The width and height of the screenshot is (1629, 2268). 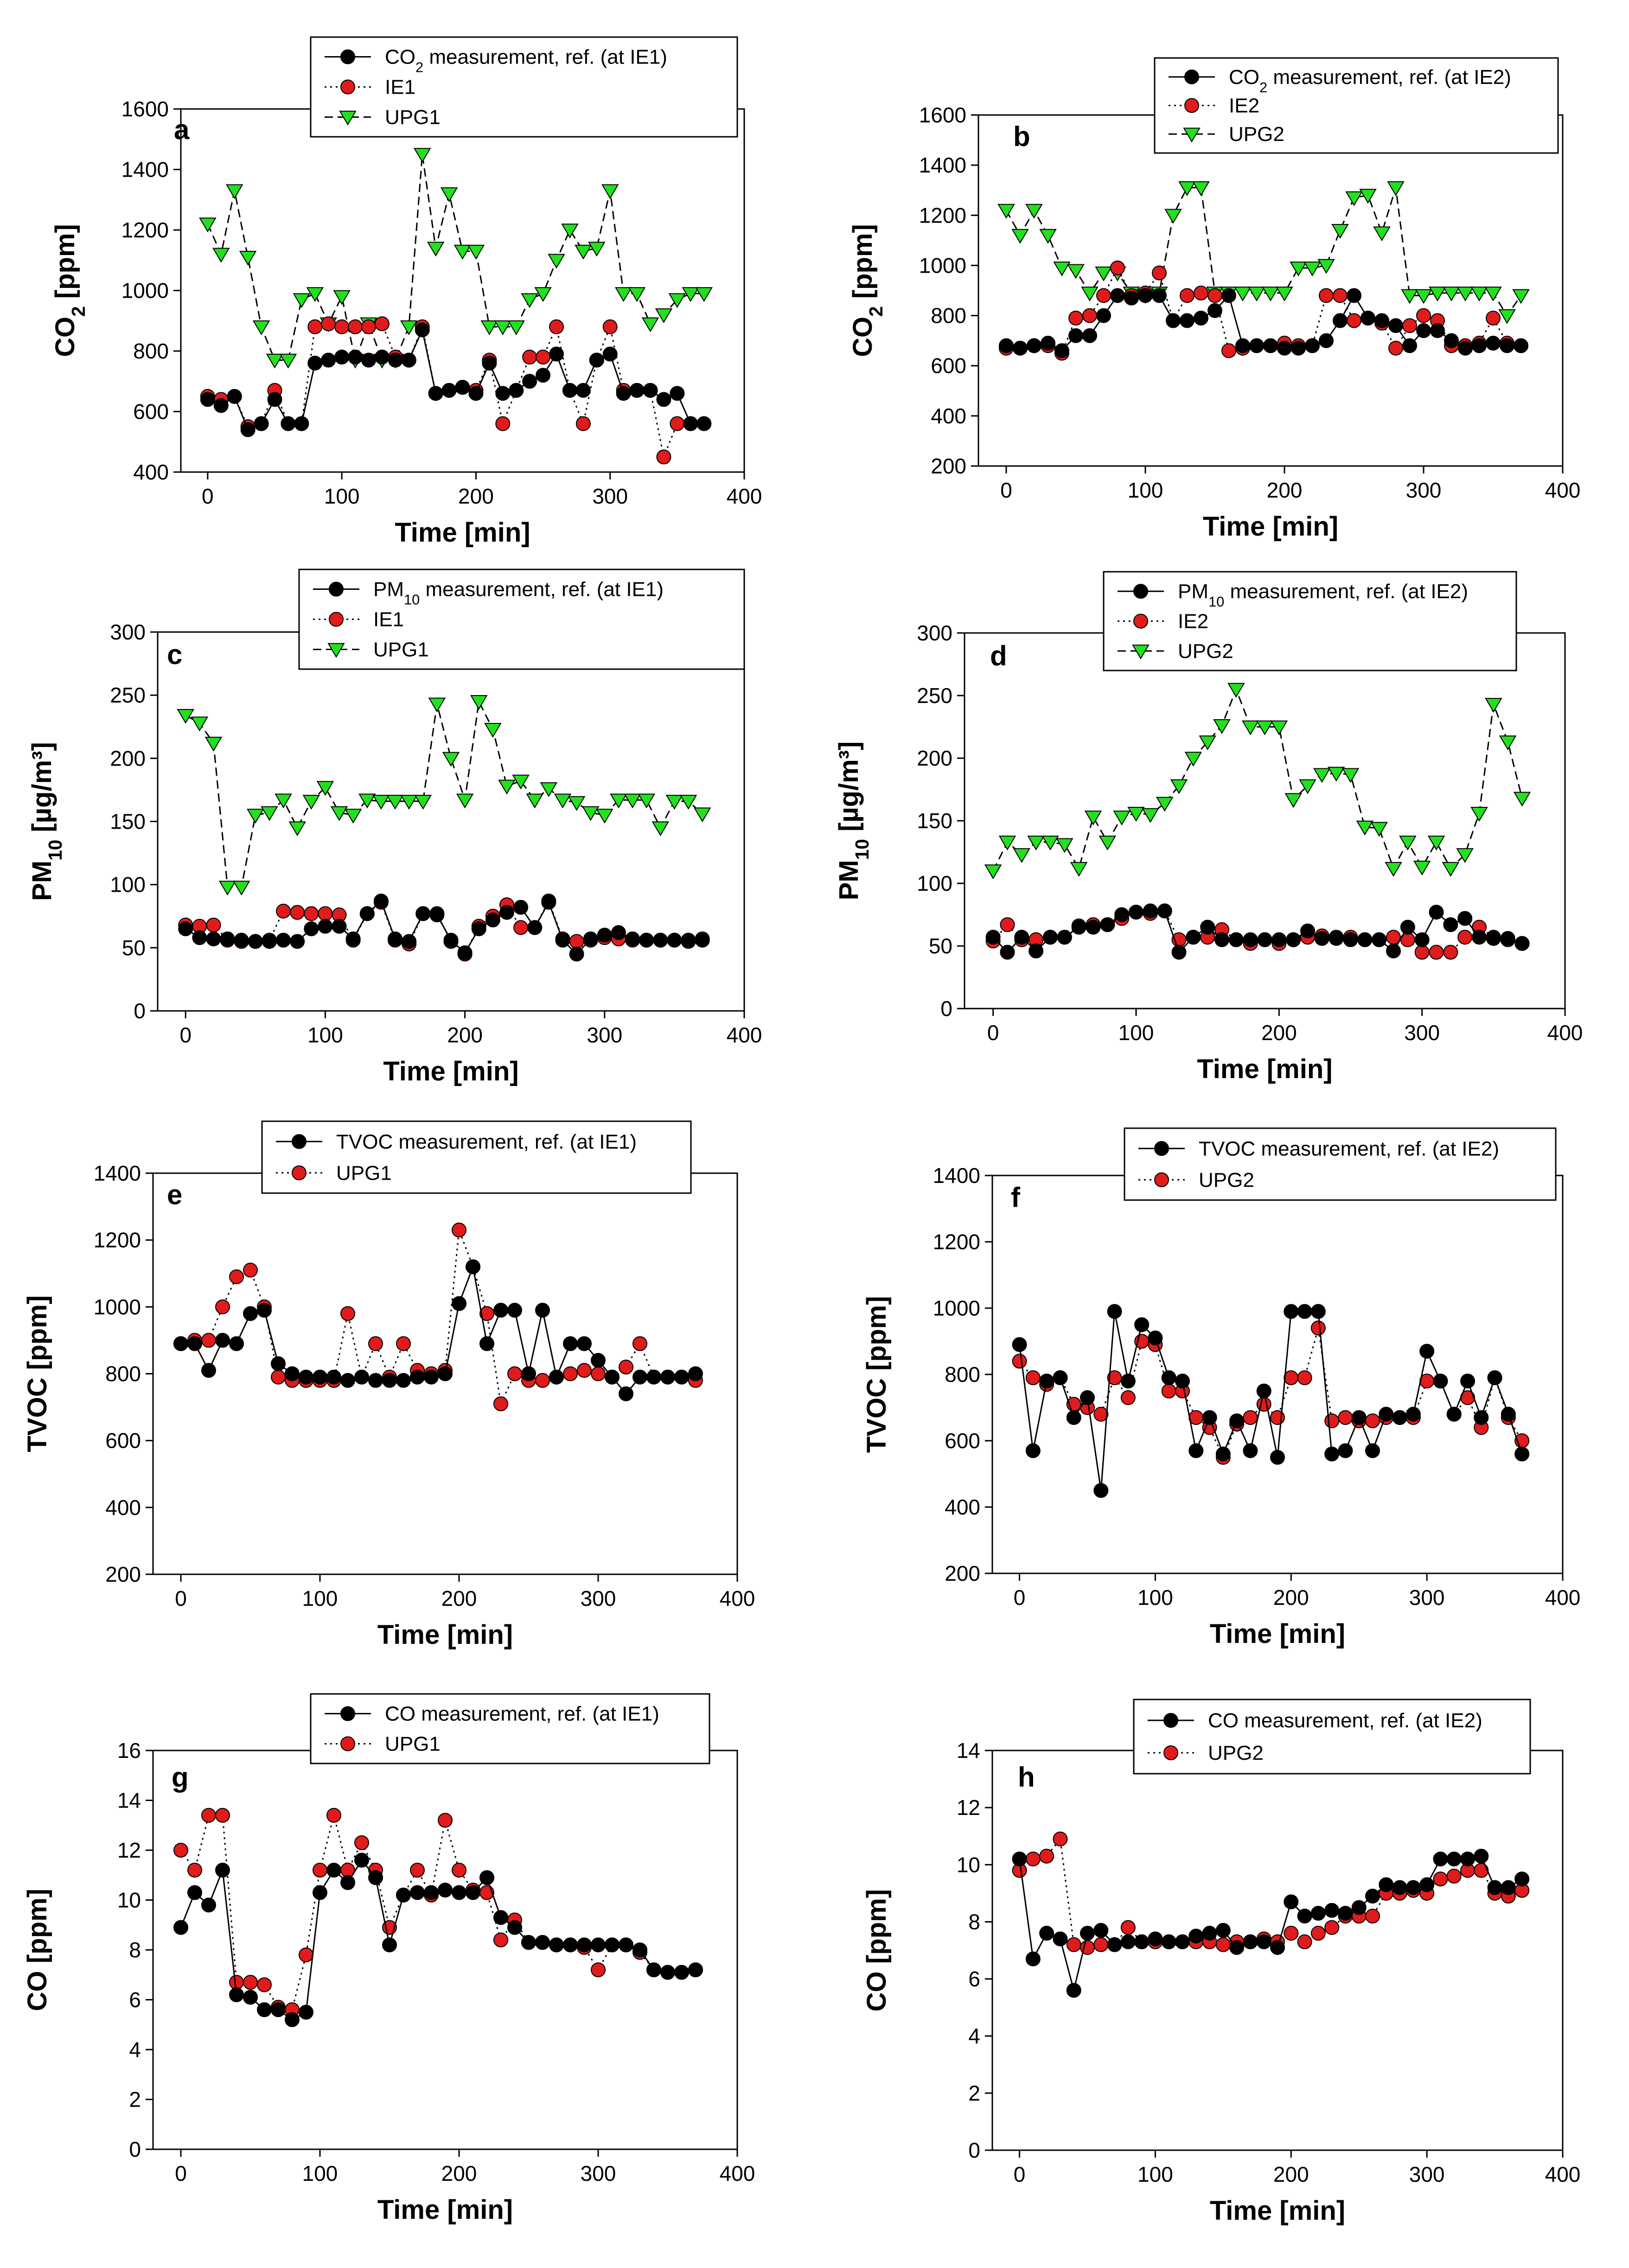 I want to click on y-tick-label: 100, so click(x=934, y=883).